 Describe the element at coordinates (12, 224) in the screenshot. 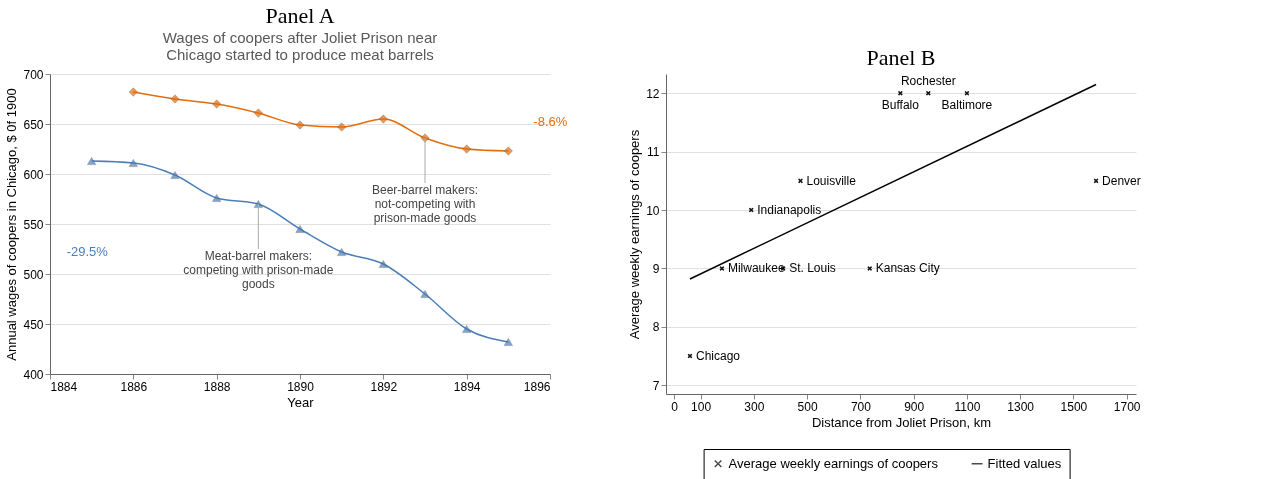

I see `y-axis-title: Annual wages of coopers in Chicago, $ 0f 1900` at that location.